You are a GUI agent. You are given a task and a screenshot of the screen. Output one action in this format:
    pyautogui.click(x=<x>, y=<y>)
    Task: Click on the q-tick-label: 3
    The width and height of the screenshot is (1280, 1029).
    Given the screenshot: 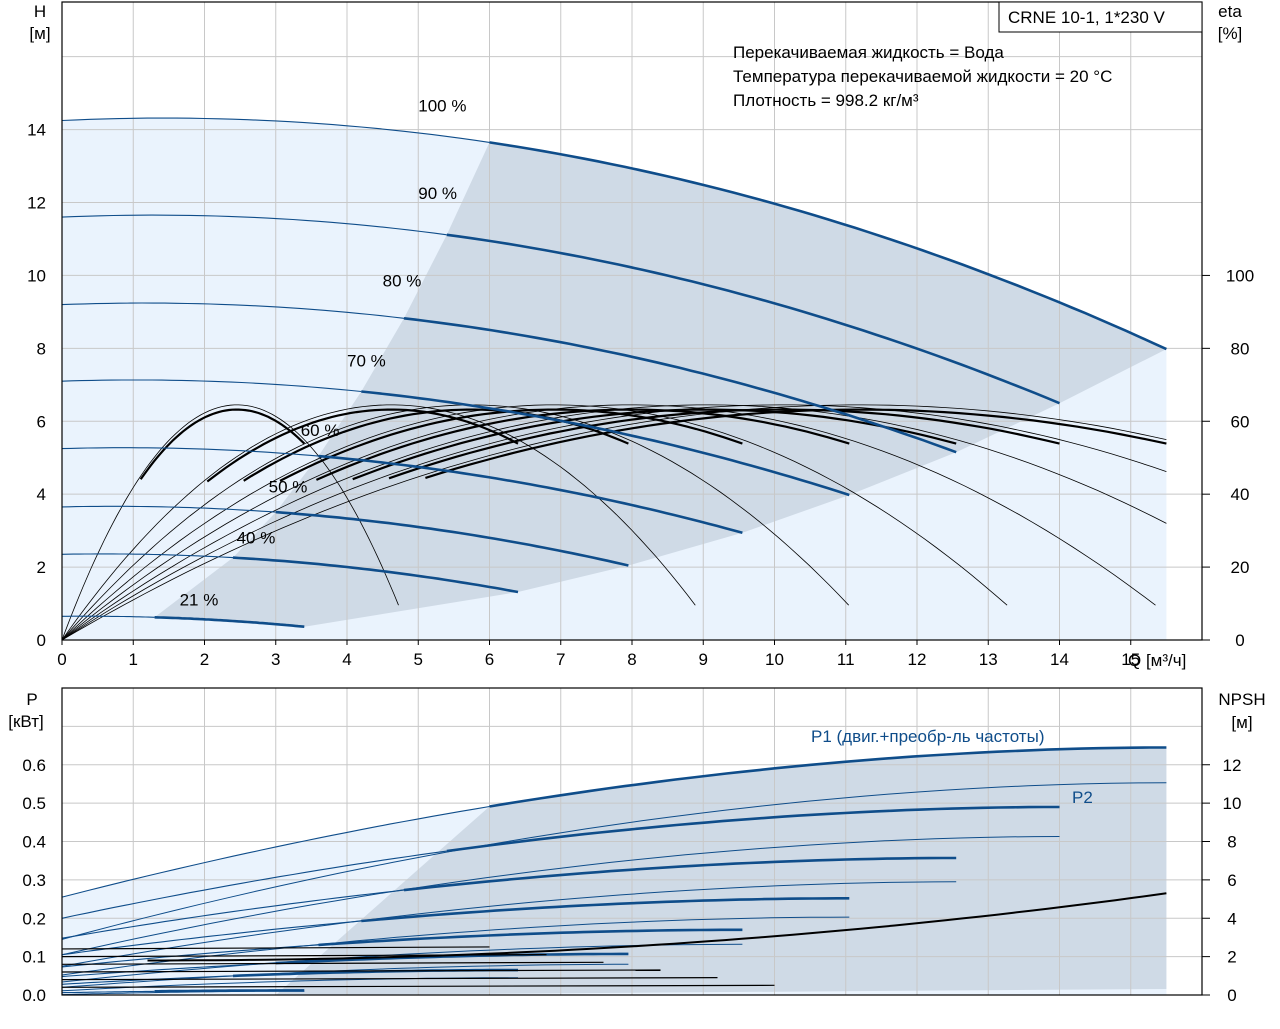 What is the action you would take?
    pyautogui.click(x=275, y=659)
    